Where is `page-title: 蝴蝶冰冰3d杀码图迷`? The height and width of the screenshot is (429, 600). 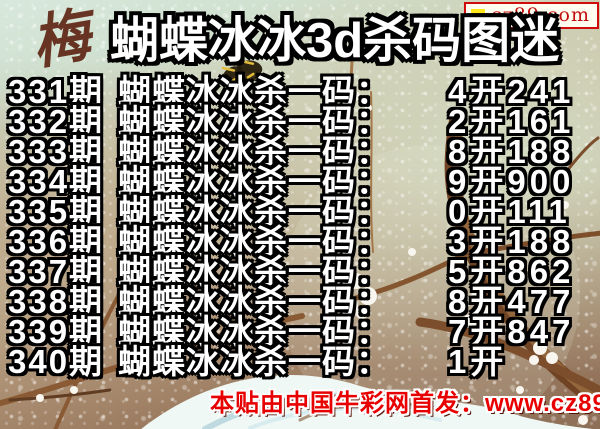
page-title: 蝴蝶冰冰3d杀码图迷 is located at coordinates (335, 41).